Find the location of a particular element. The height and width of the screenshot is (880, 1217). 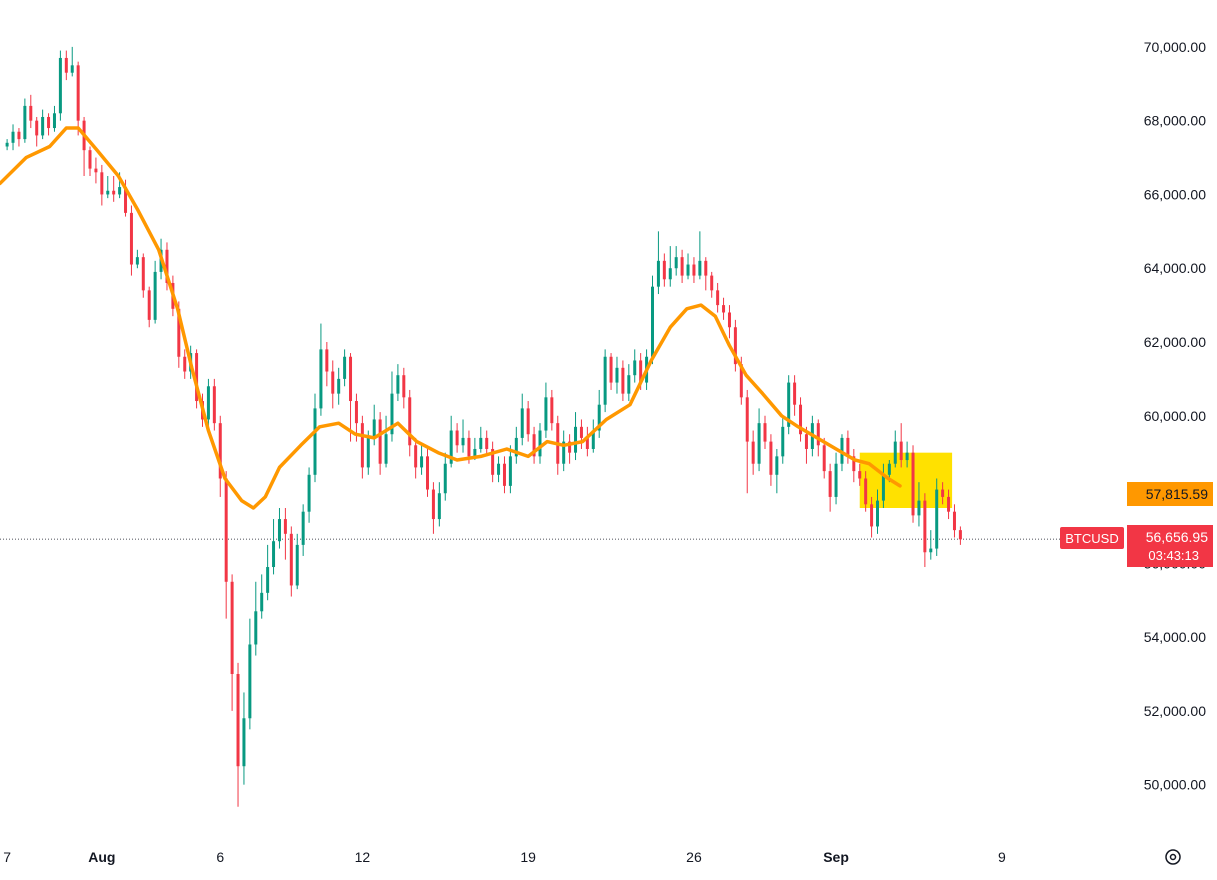

symbol-tag: BTCUSD is located at coordinates (1092, 538).